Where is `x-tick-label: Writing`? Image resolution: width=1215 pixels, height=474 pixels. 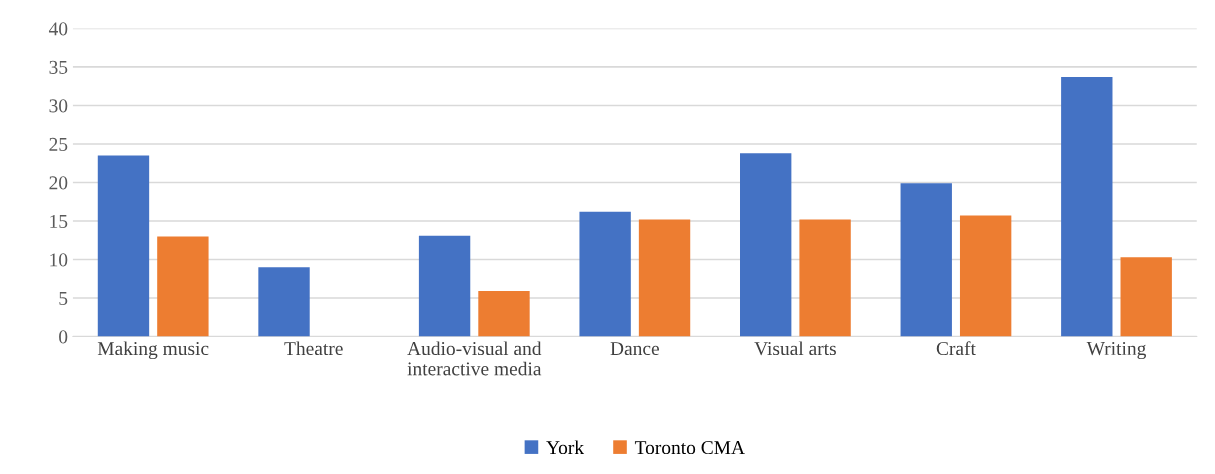 x-tick-label: Writing is located at coordinates (1116, 350).